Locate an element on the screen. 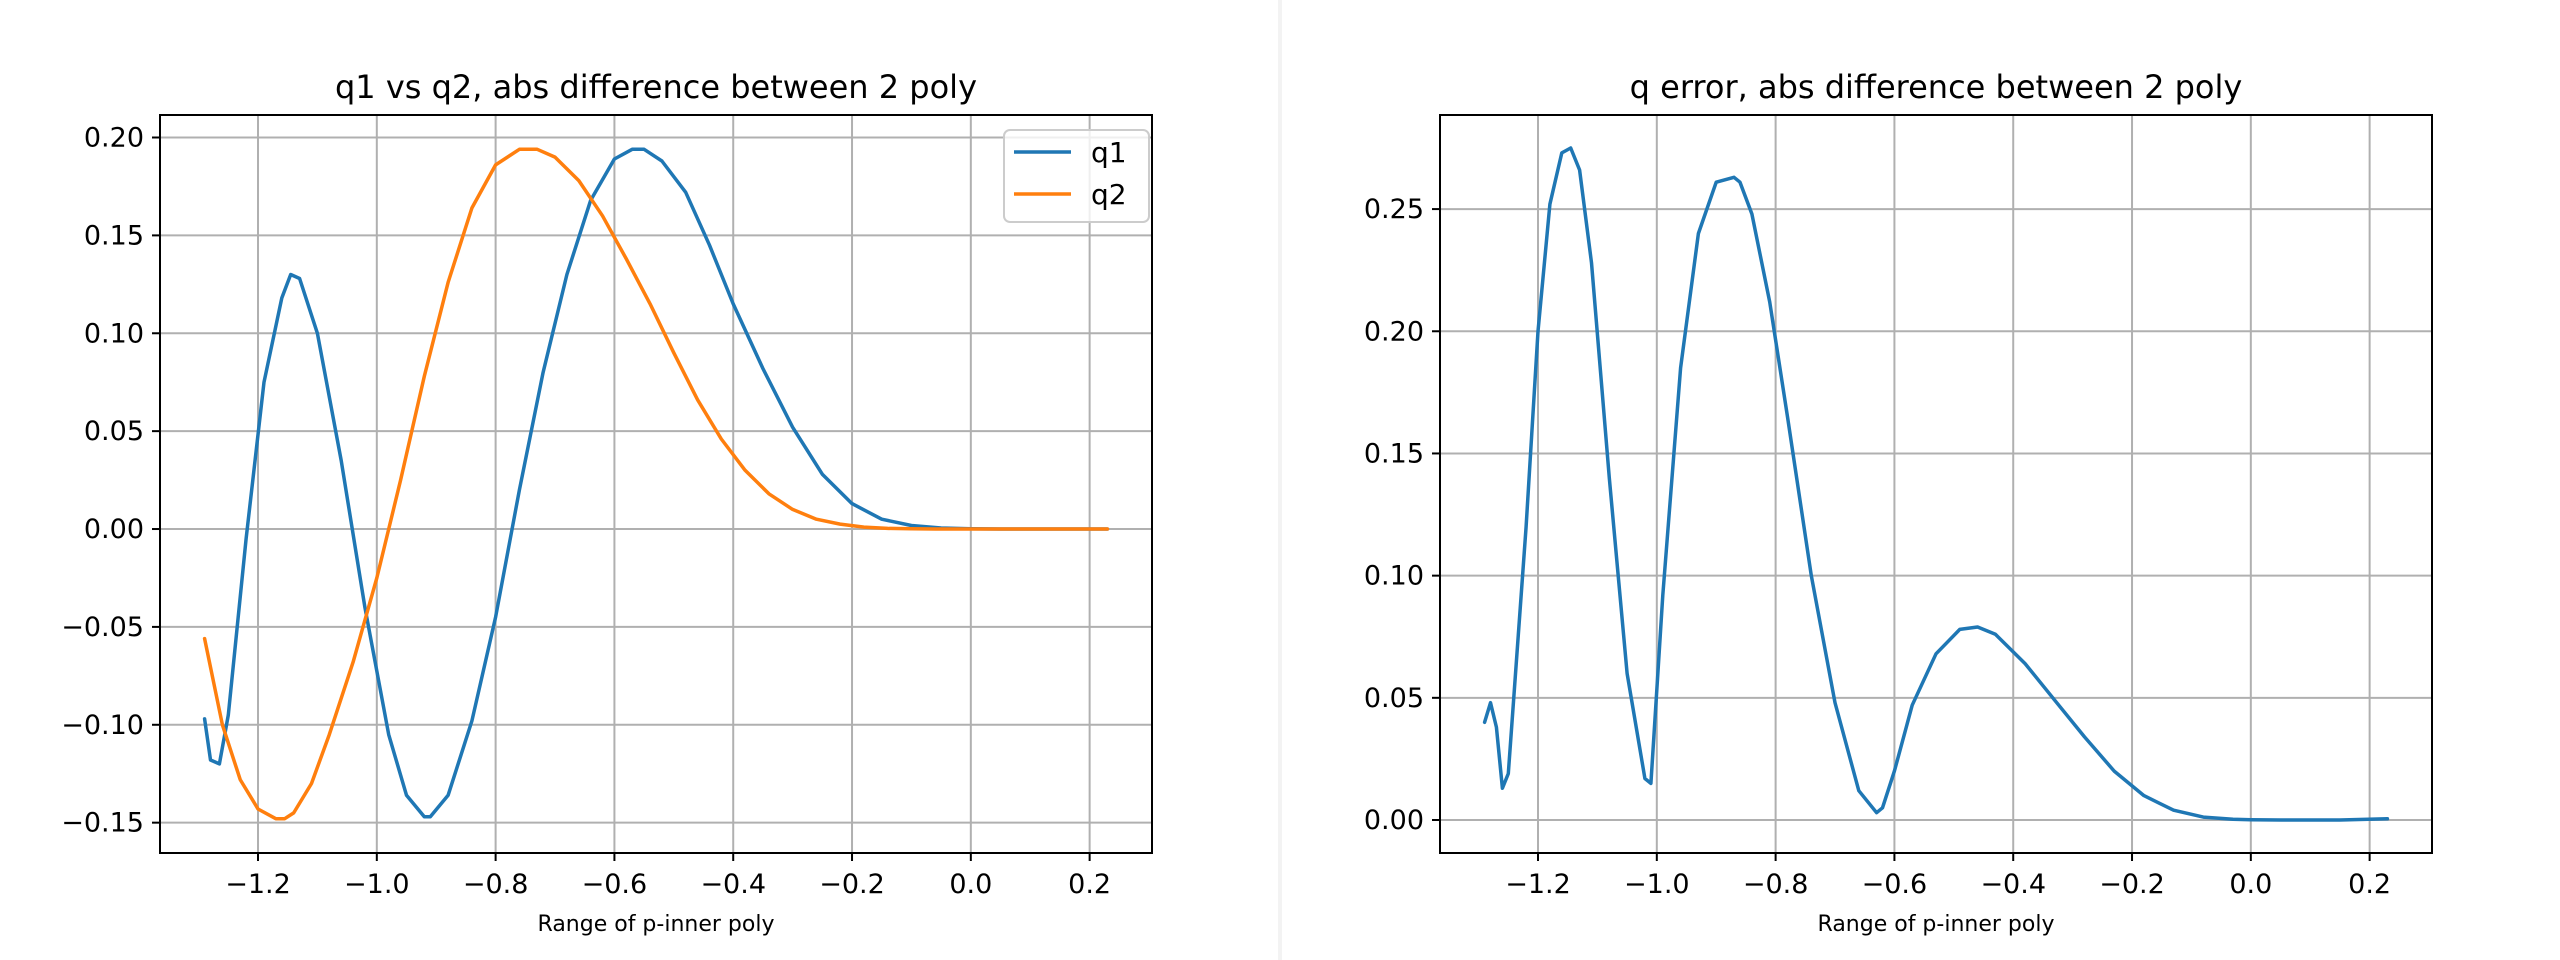  chart-title: q1 vs q2, abs difference between 2 poly is located at coordinates (656, 87).